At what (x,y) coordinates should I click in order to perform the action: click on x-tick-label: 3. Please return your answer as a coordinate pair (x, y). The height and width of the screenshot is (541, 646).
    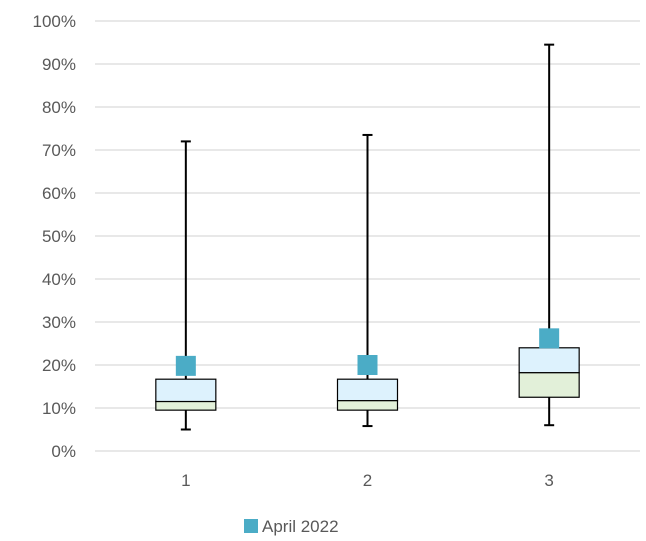
    Looking at the image, I should click on (548, 480).